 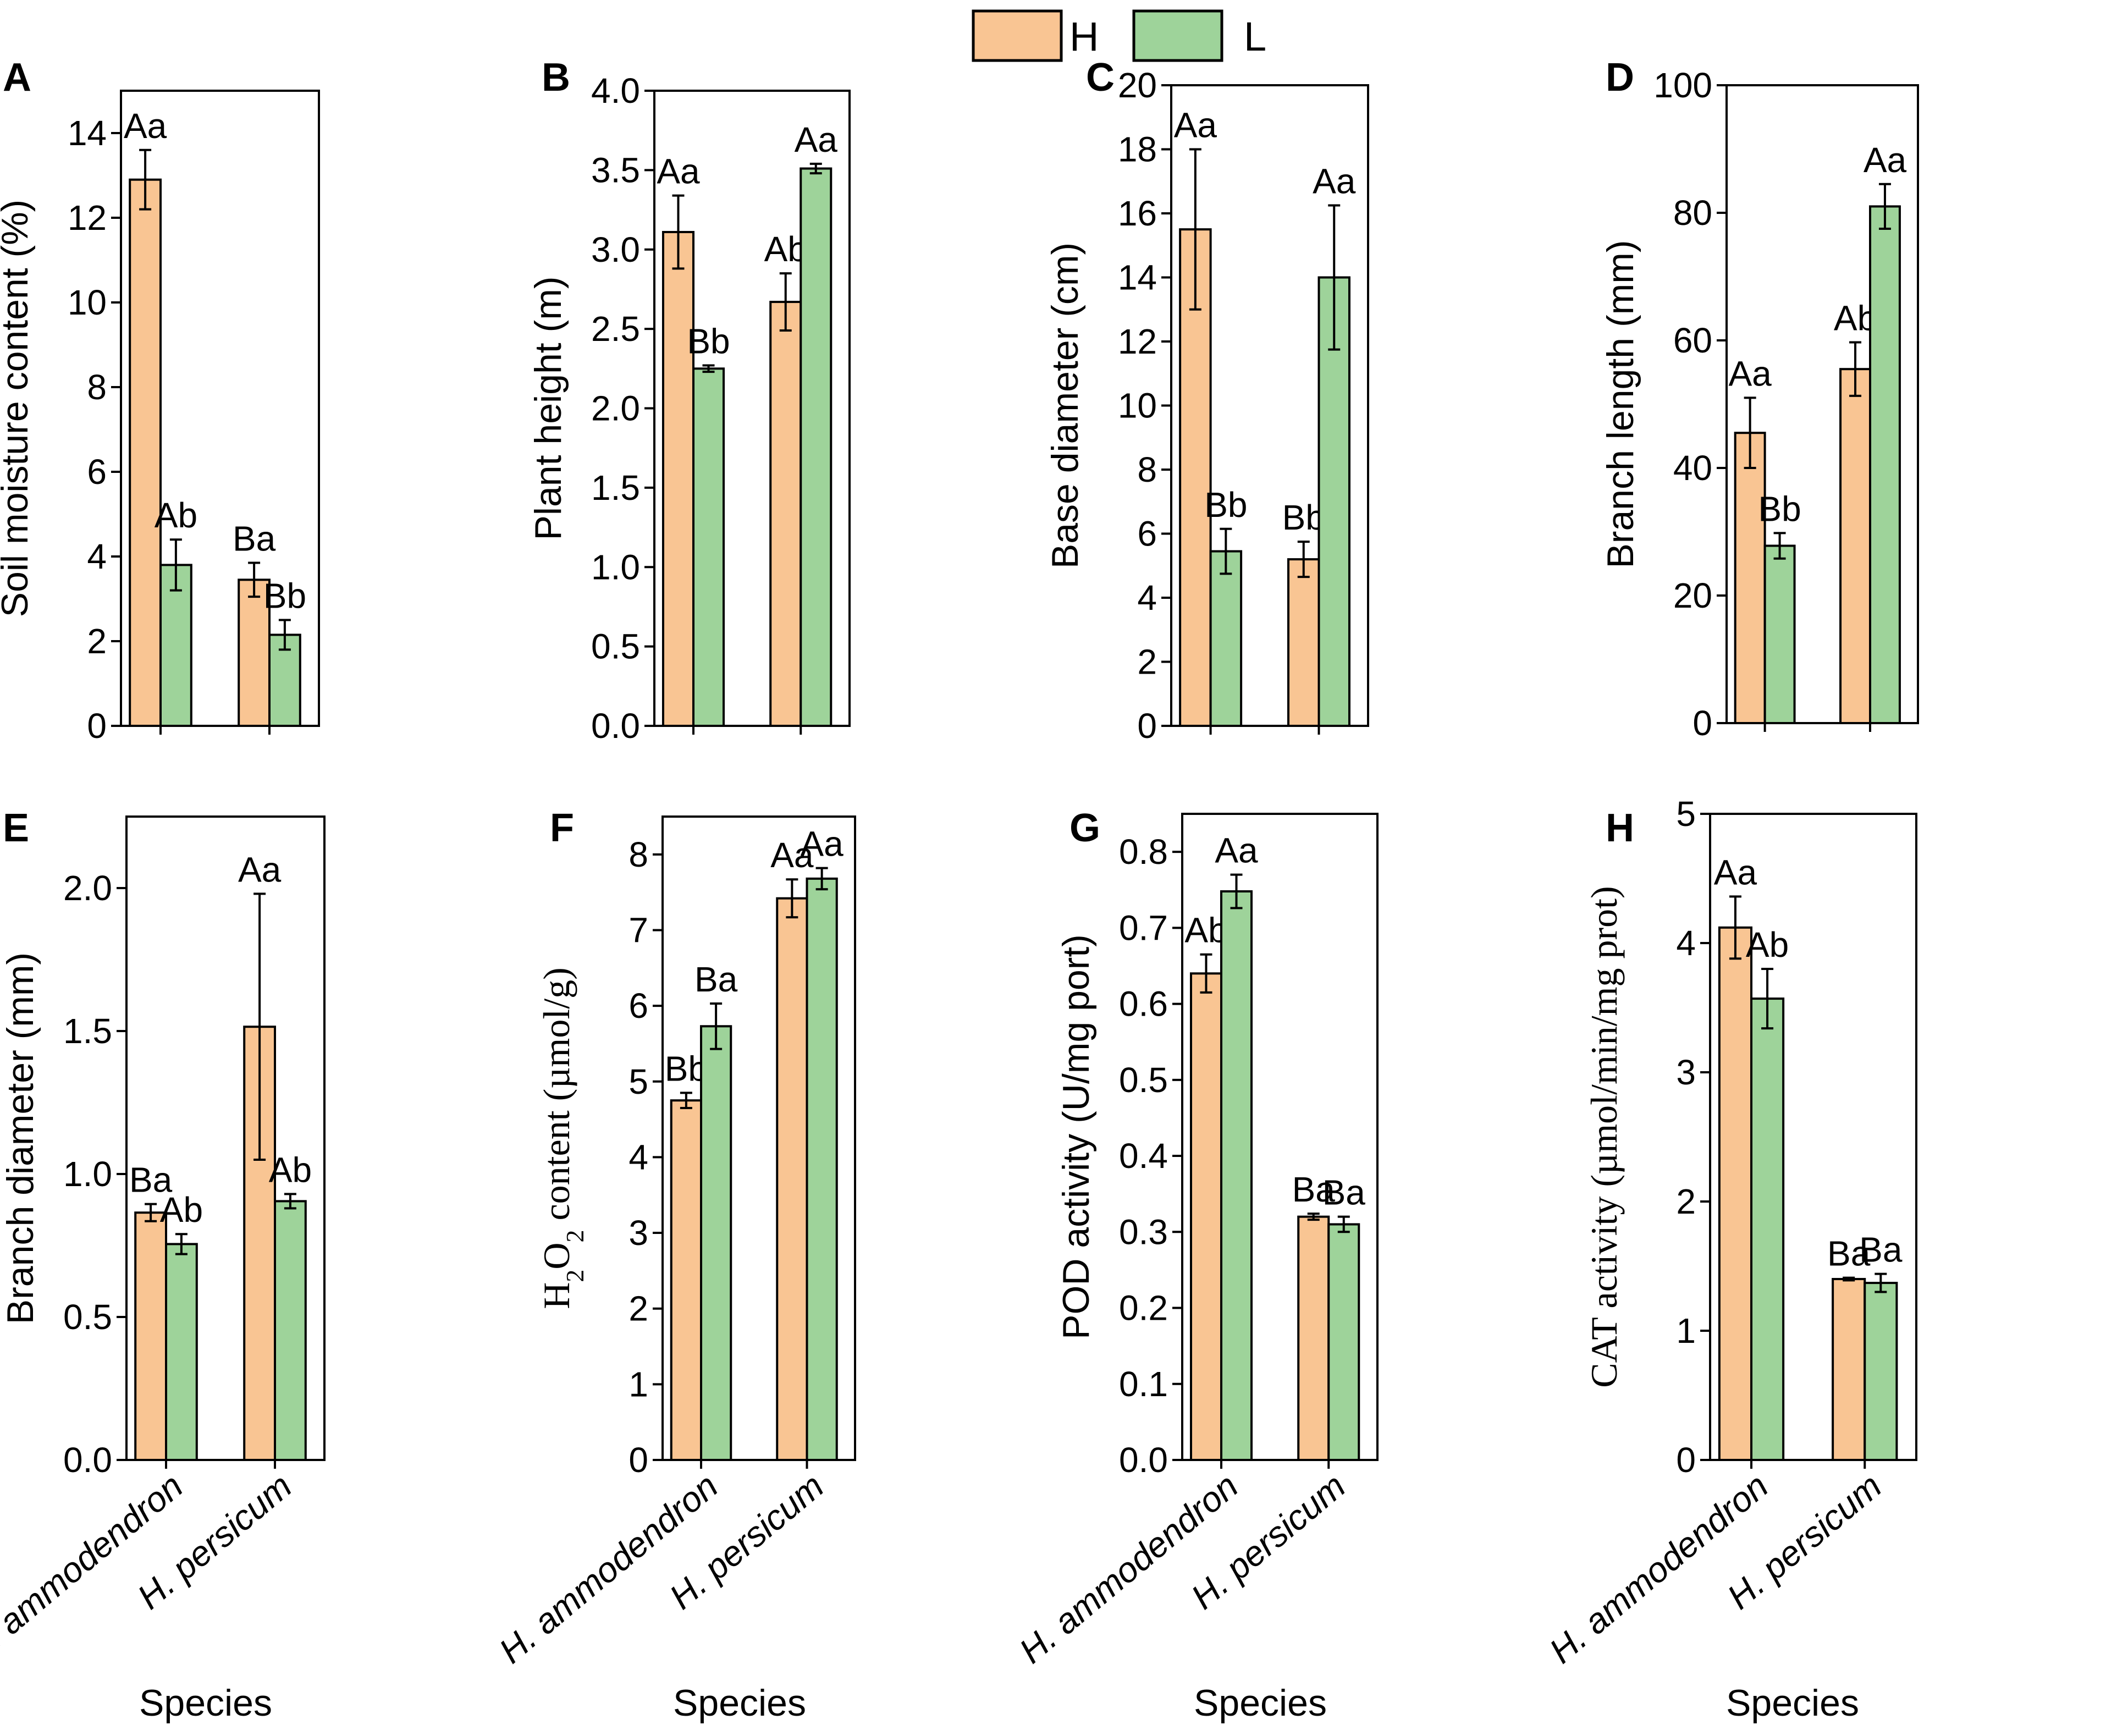 What do you see at coordinates (1236, 851) in the screenshot?
I see `sig-label-g-l-1: Aa` at bounding box center [1236, 851].